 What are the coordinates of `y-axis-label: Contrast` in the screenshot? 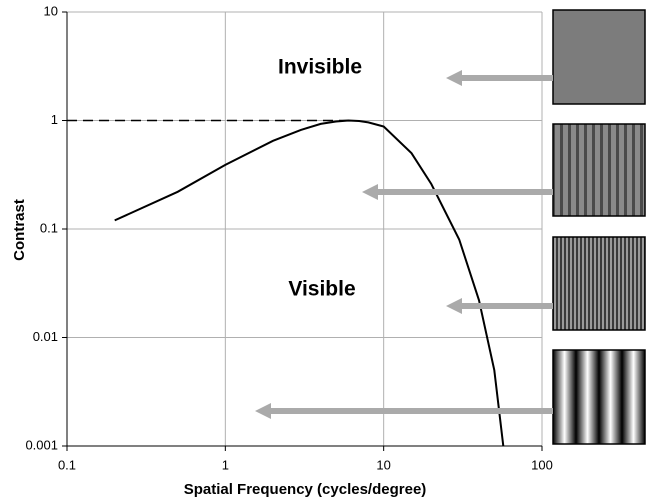 It's located at (19, 230).